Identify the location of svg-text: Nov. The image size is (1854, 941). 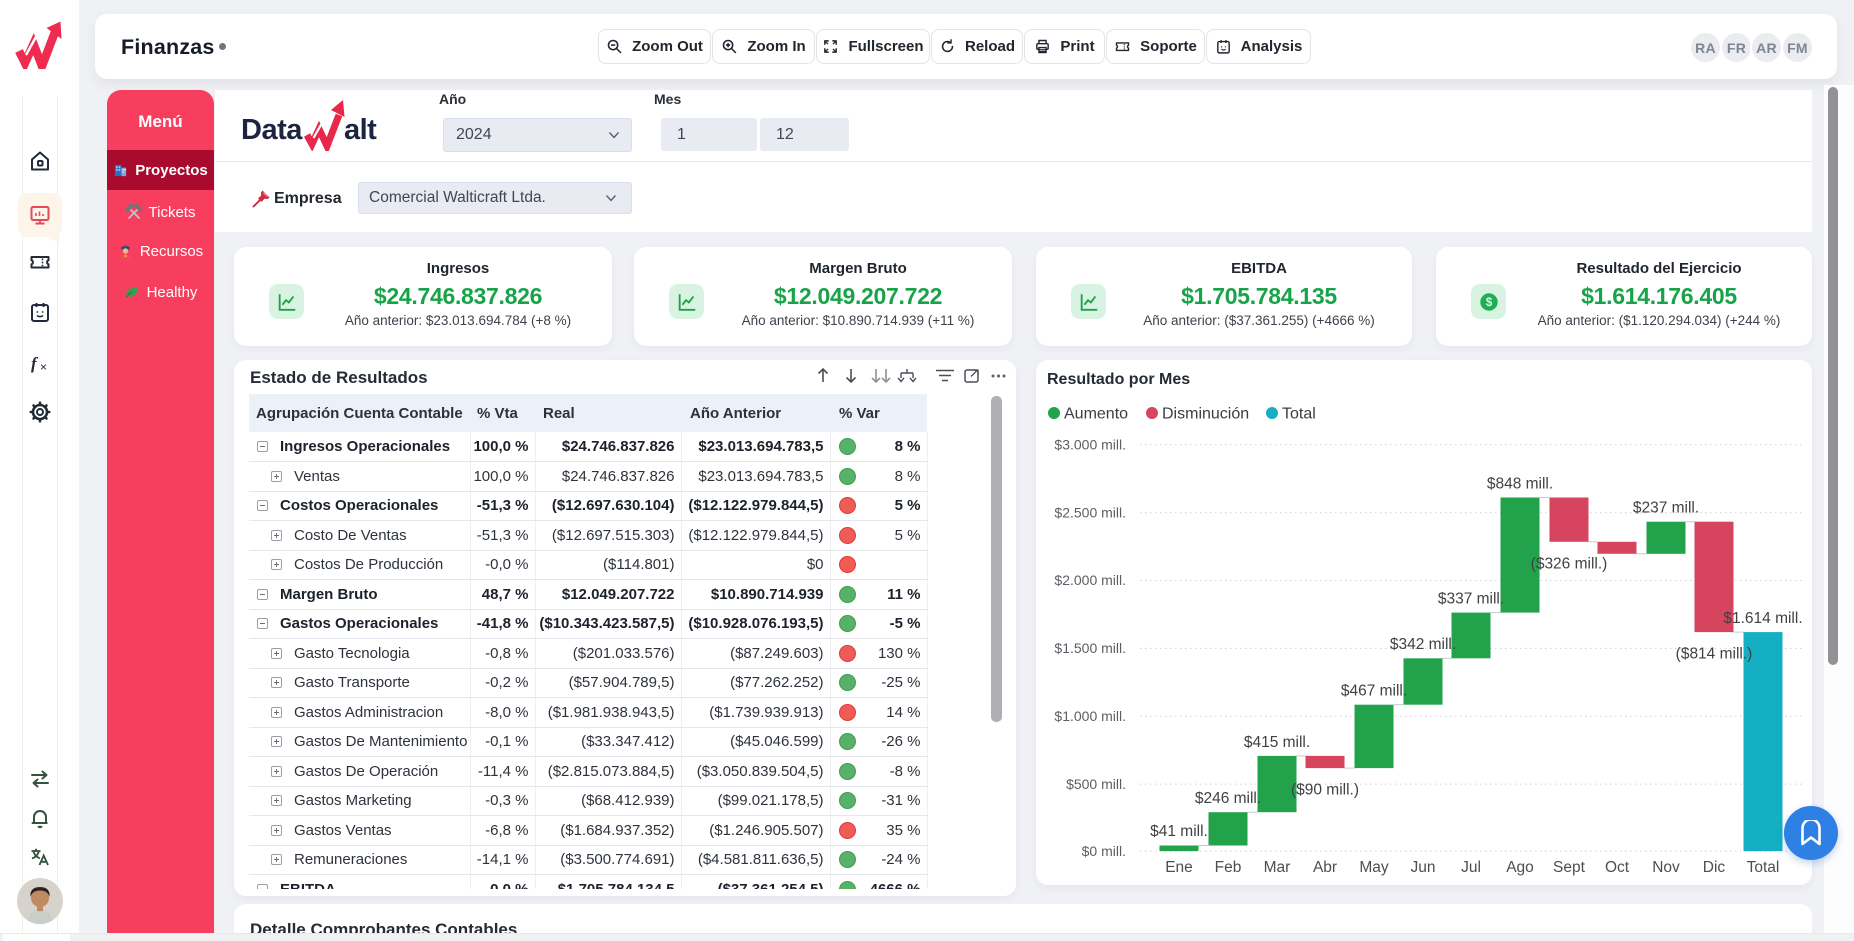
(1666, 867).